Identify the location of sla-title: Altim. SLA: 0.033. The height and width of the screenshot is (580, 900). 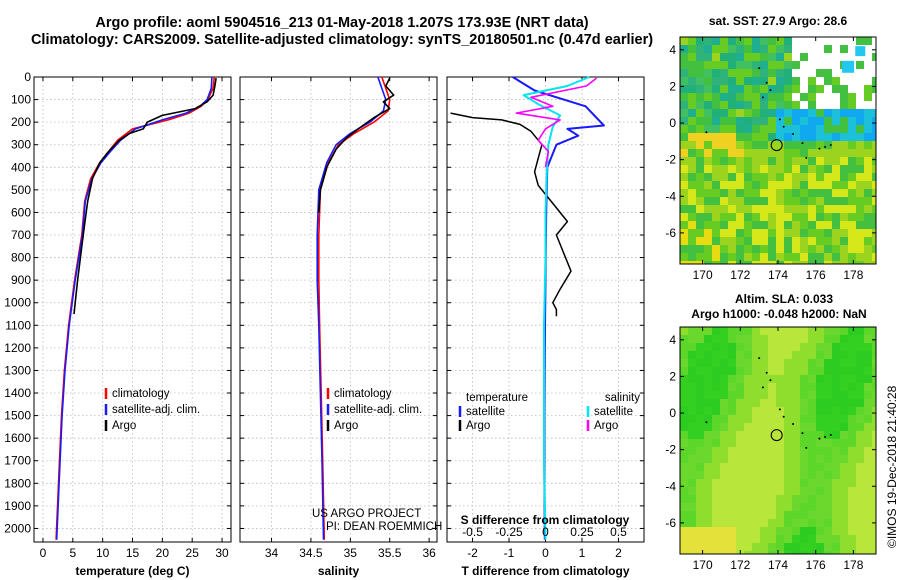
(784, 299).